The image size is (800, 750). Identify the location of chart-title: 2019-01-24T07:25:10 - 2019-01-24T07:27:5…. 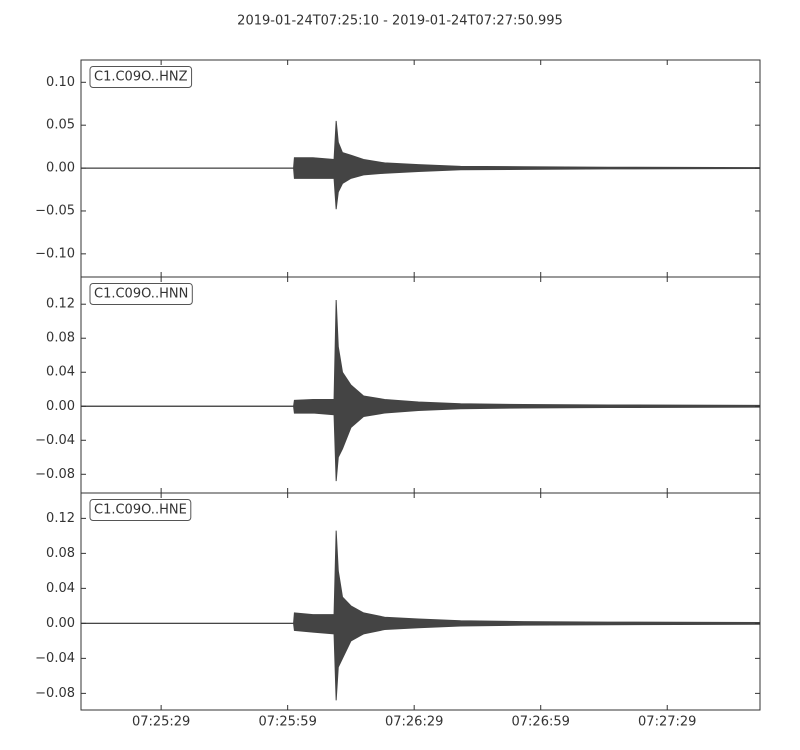
(400, 21).